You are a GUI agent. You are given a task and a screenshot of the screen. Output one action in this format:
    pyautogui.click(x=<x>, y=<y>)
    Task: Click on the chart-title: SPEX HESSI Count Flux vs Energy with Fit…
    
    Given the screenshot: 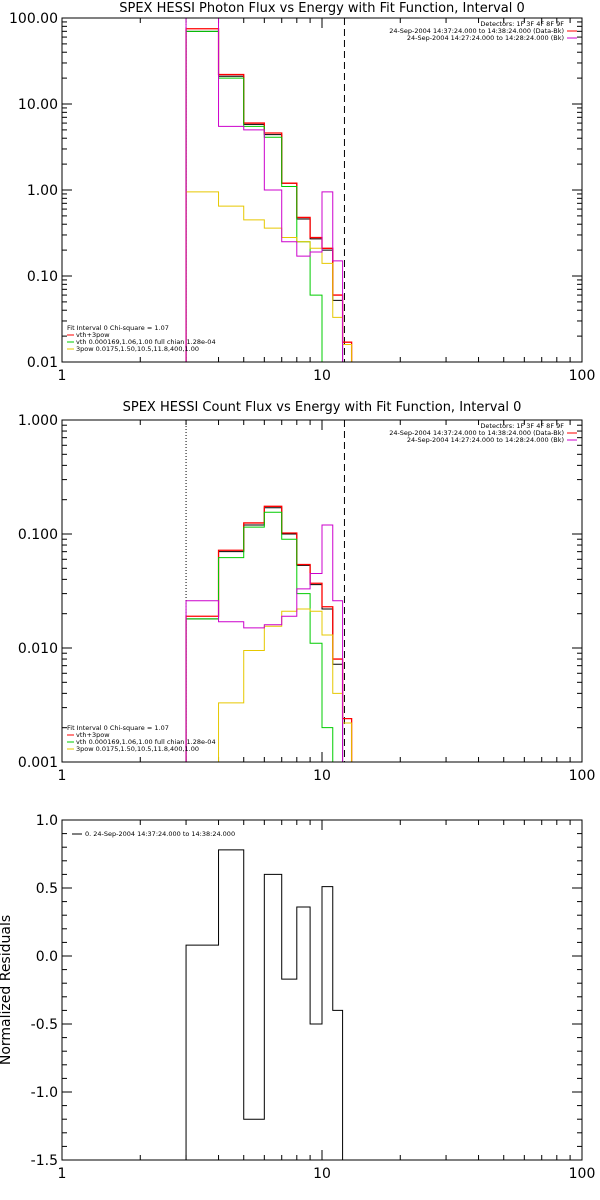 What is the action you would take?
    pyautogui.click(x=322, y=407)
    